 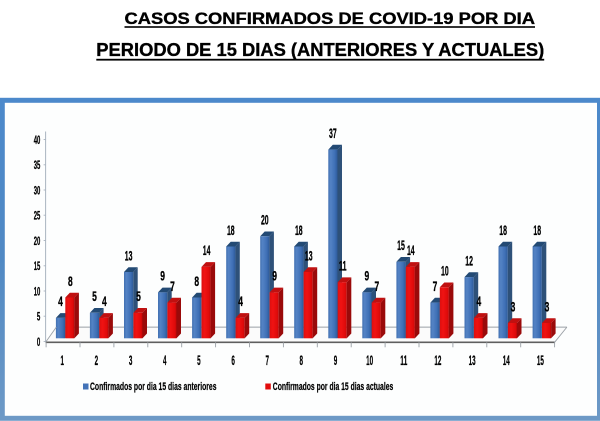 I want to click on svg-text: 0, so click(x=38, y=343).